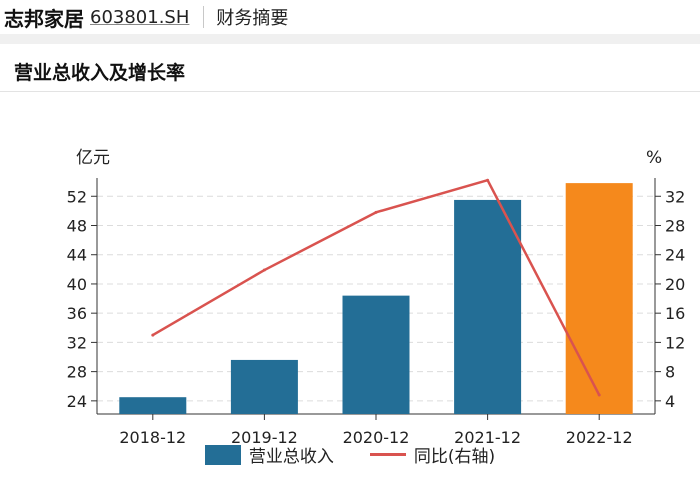 The width and height of the screenshot is (700, 503). I want to click on legend-label-yoy: 同比(右轴), so click(454, 457).